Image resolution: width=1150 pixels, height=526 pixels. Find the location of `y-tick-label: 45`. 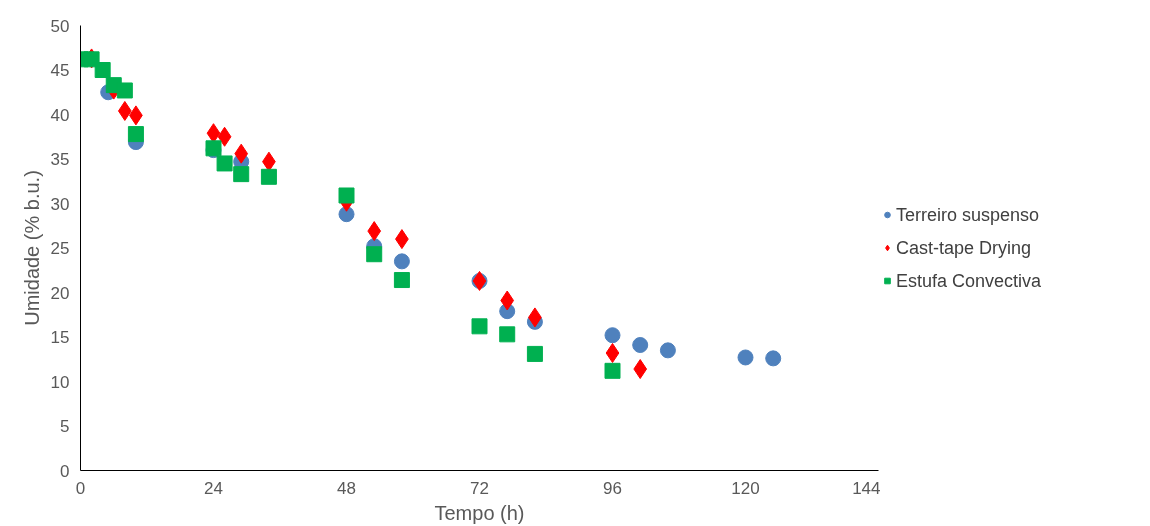

y-tick-label: 45 is located at coordinates (60, 70).